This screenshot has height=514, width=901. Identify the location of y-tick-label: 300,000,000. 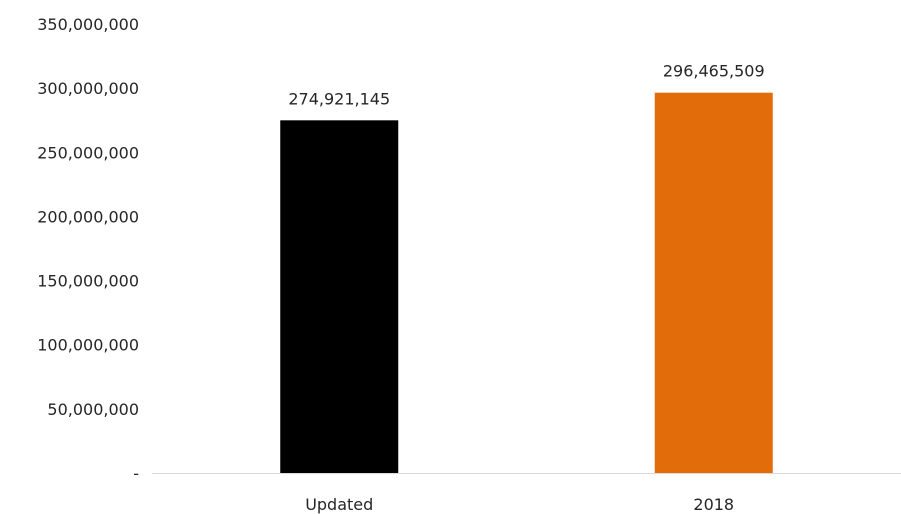
(88, 88).